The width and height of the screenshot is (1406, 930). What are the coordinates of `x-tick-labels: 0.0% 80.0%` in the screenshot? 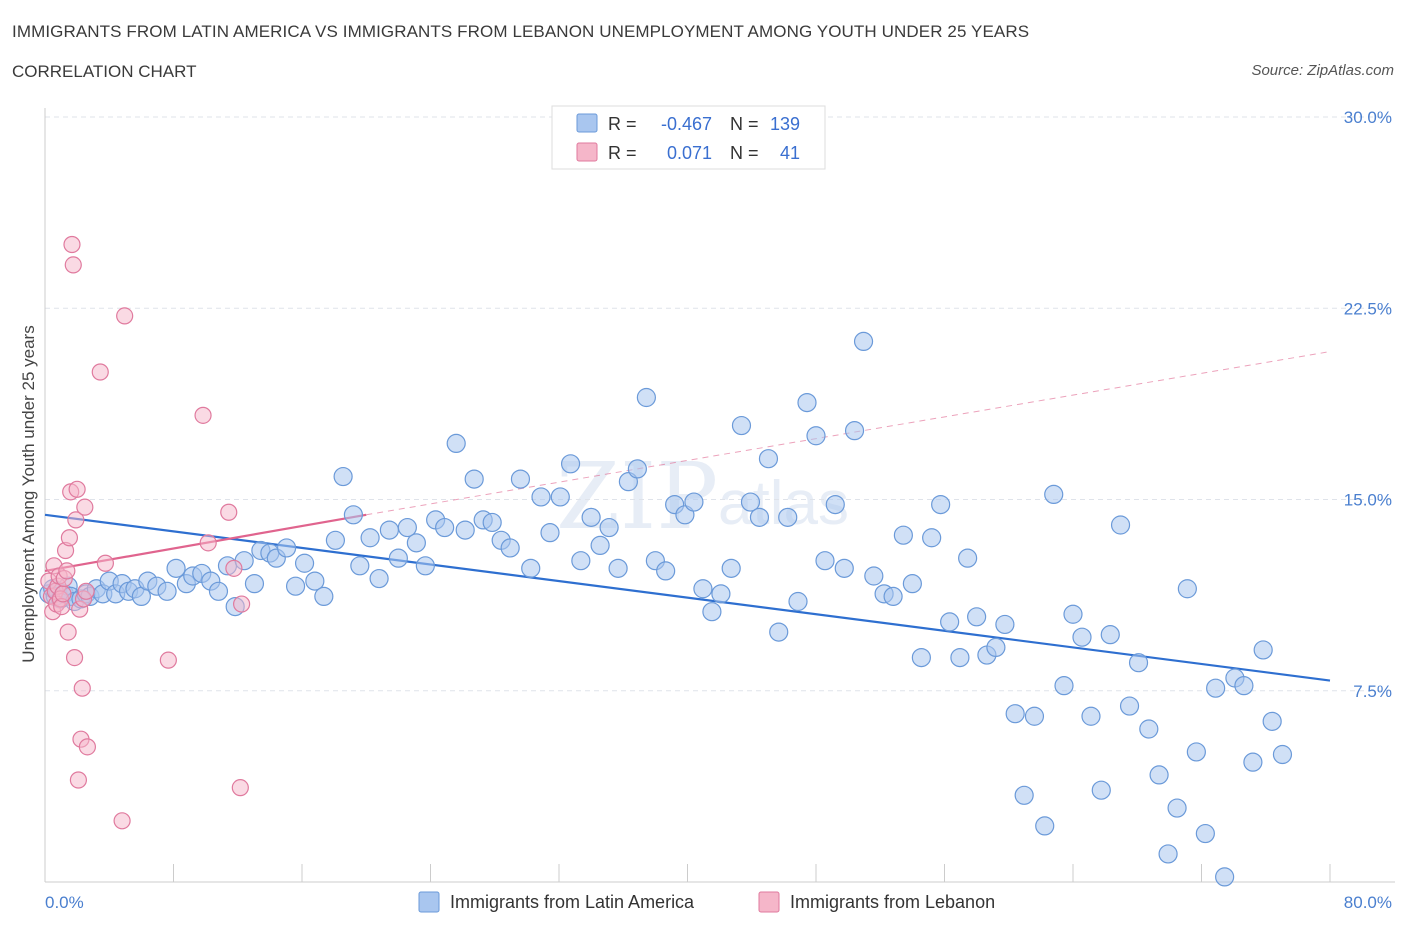 It's located at (718, 902).